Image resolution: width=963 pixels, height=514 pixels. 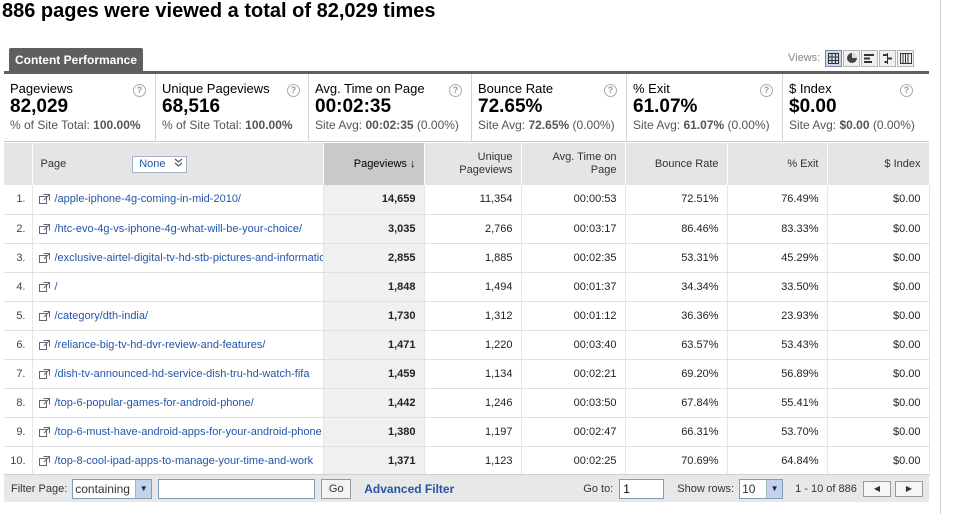 What do you see at coordinates (143, 488) in the screenshot?
I see `chevron-down-icon: ▼` at bounding box center [143, 488].